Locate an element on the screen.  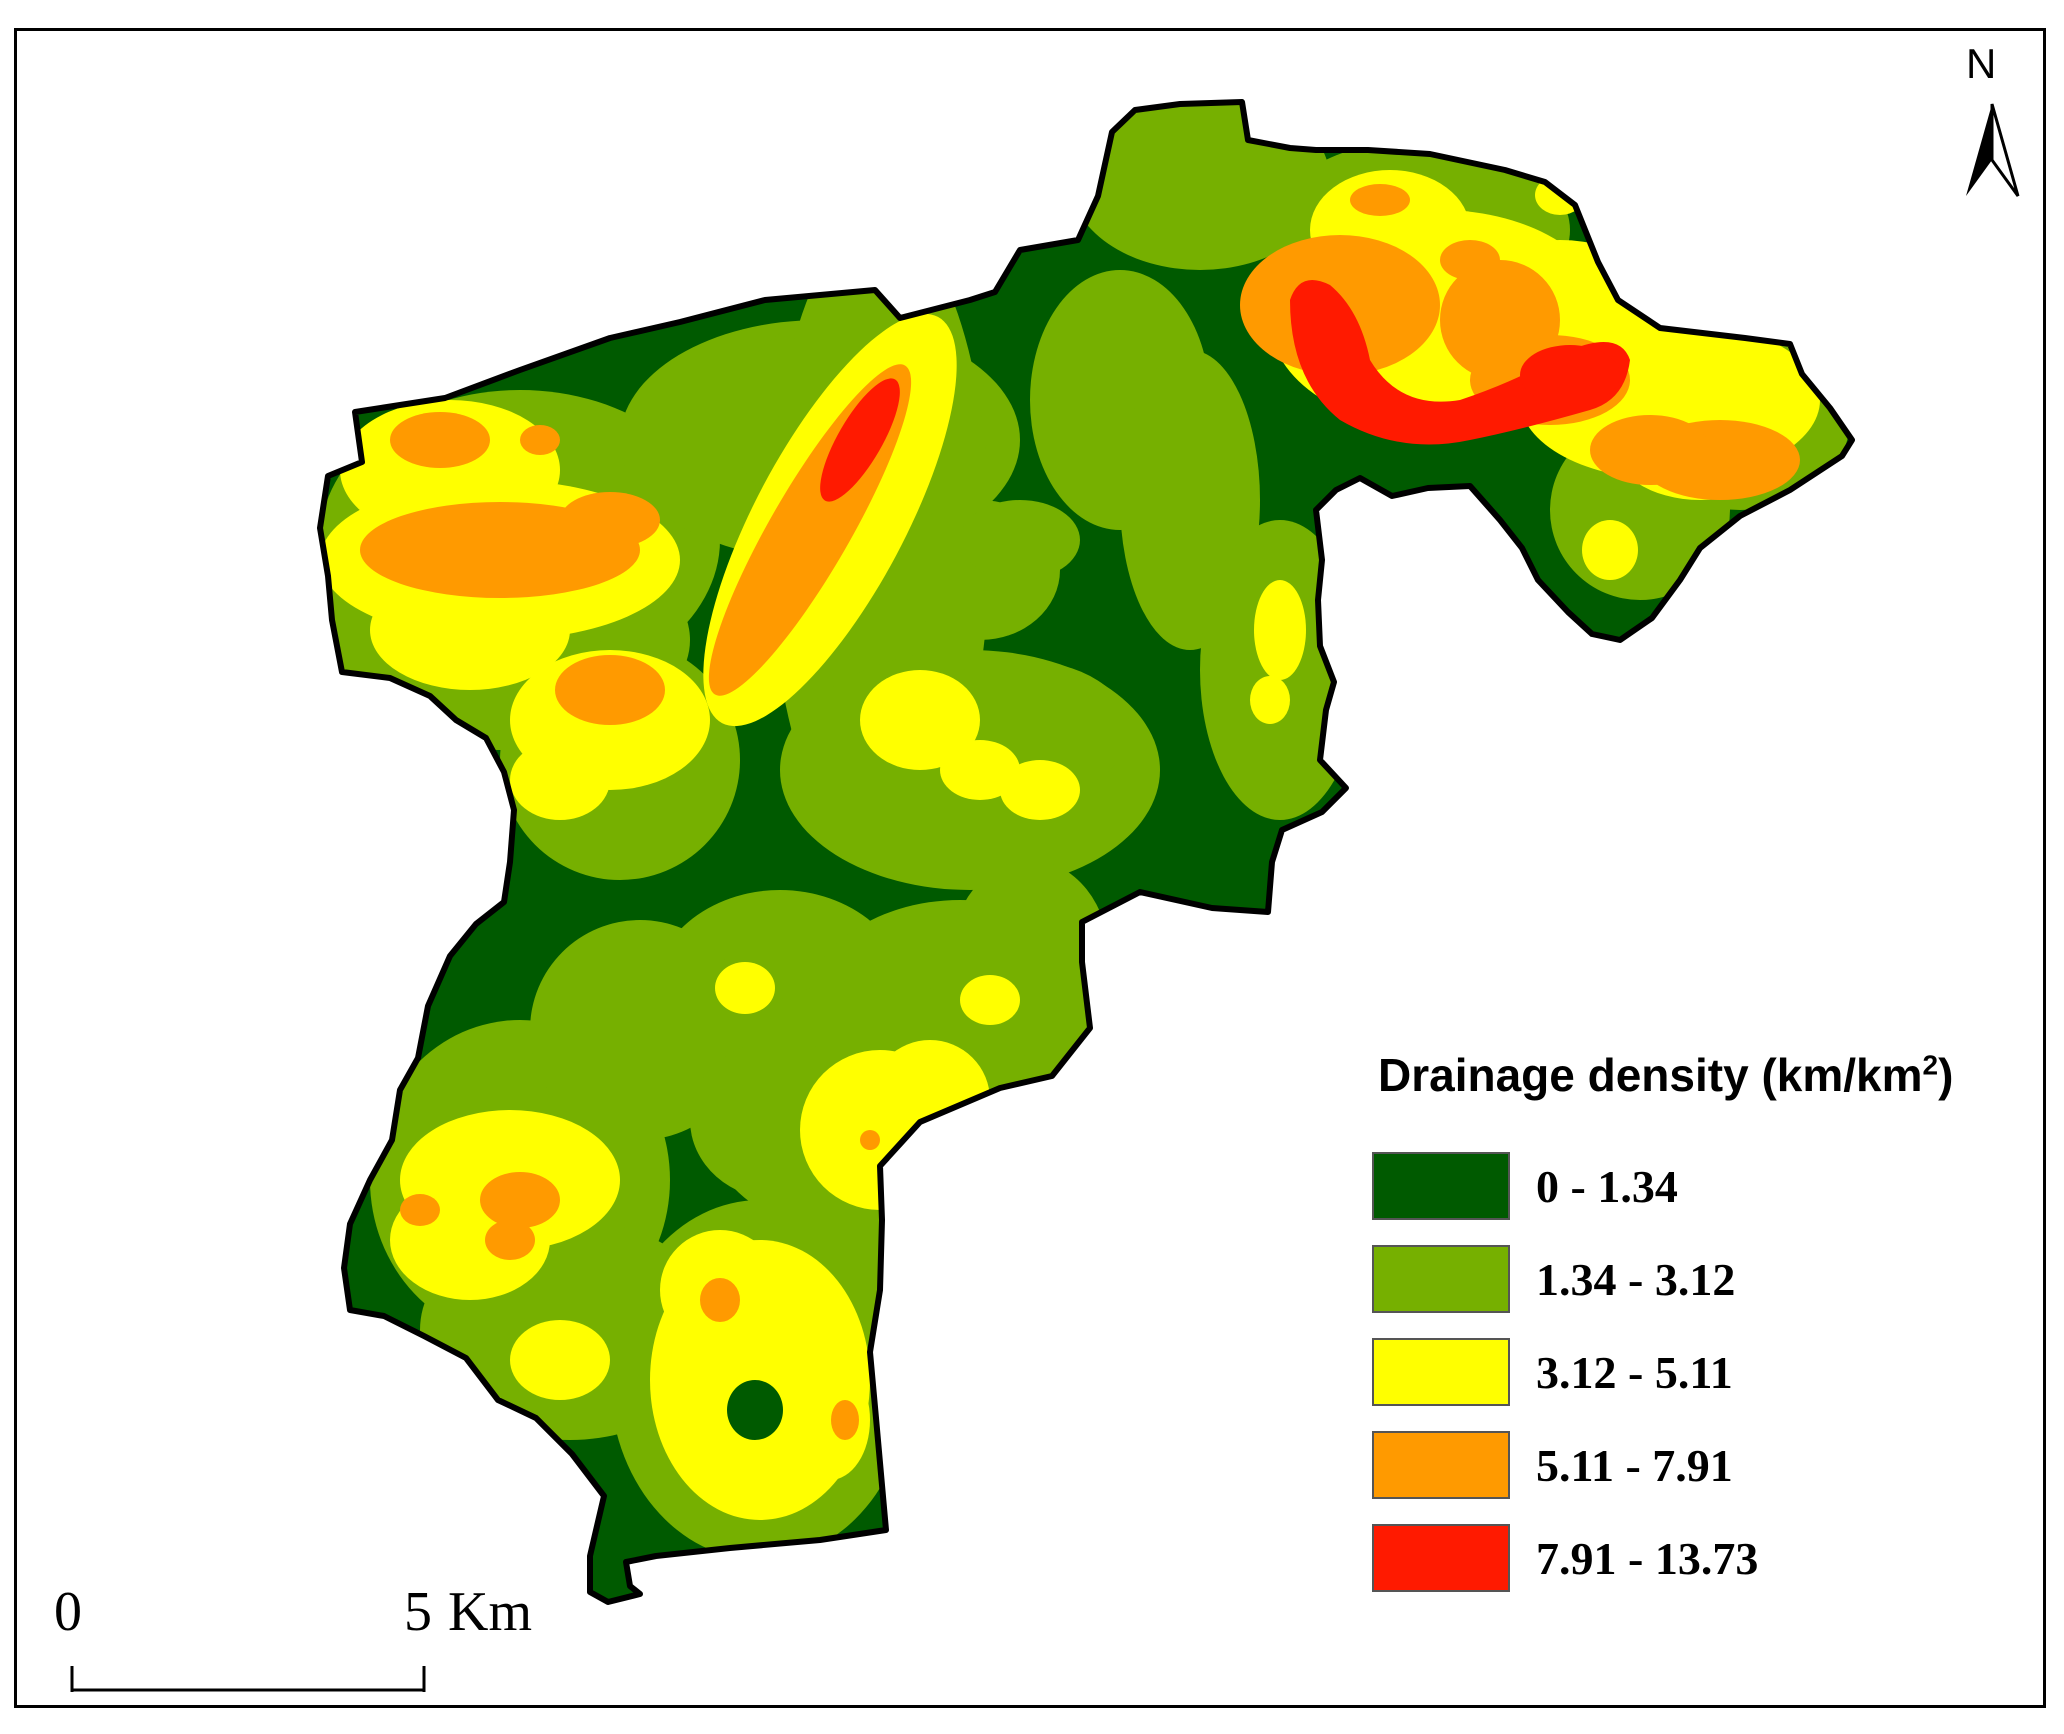
legend-item-class-2: 1.34 - 3.12 is located at coordinates (1672, 1280).